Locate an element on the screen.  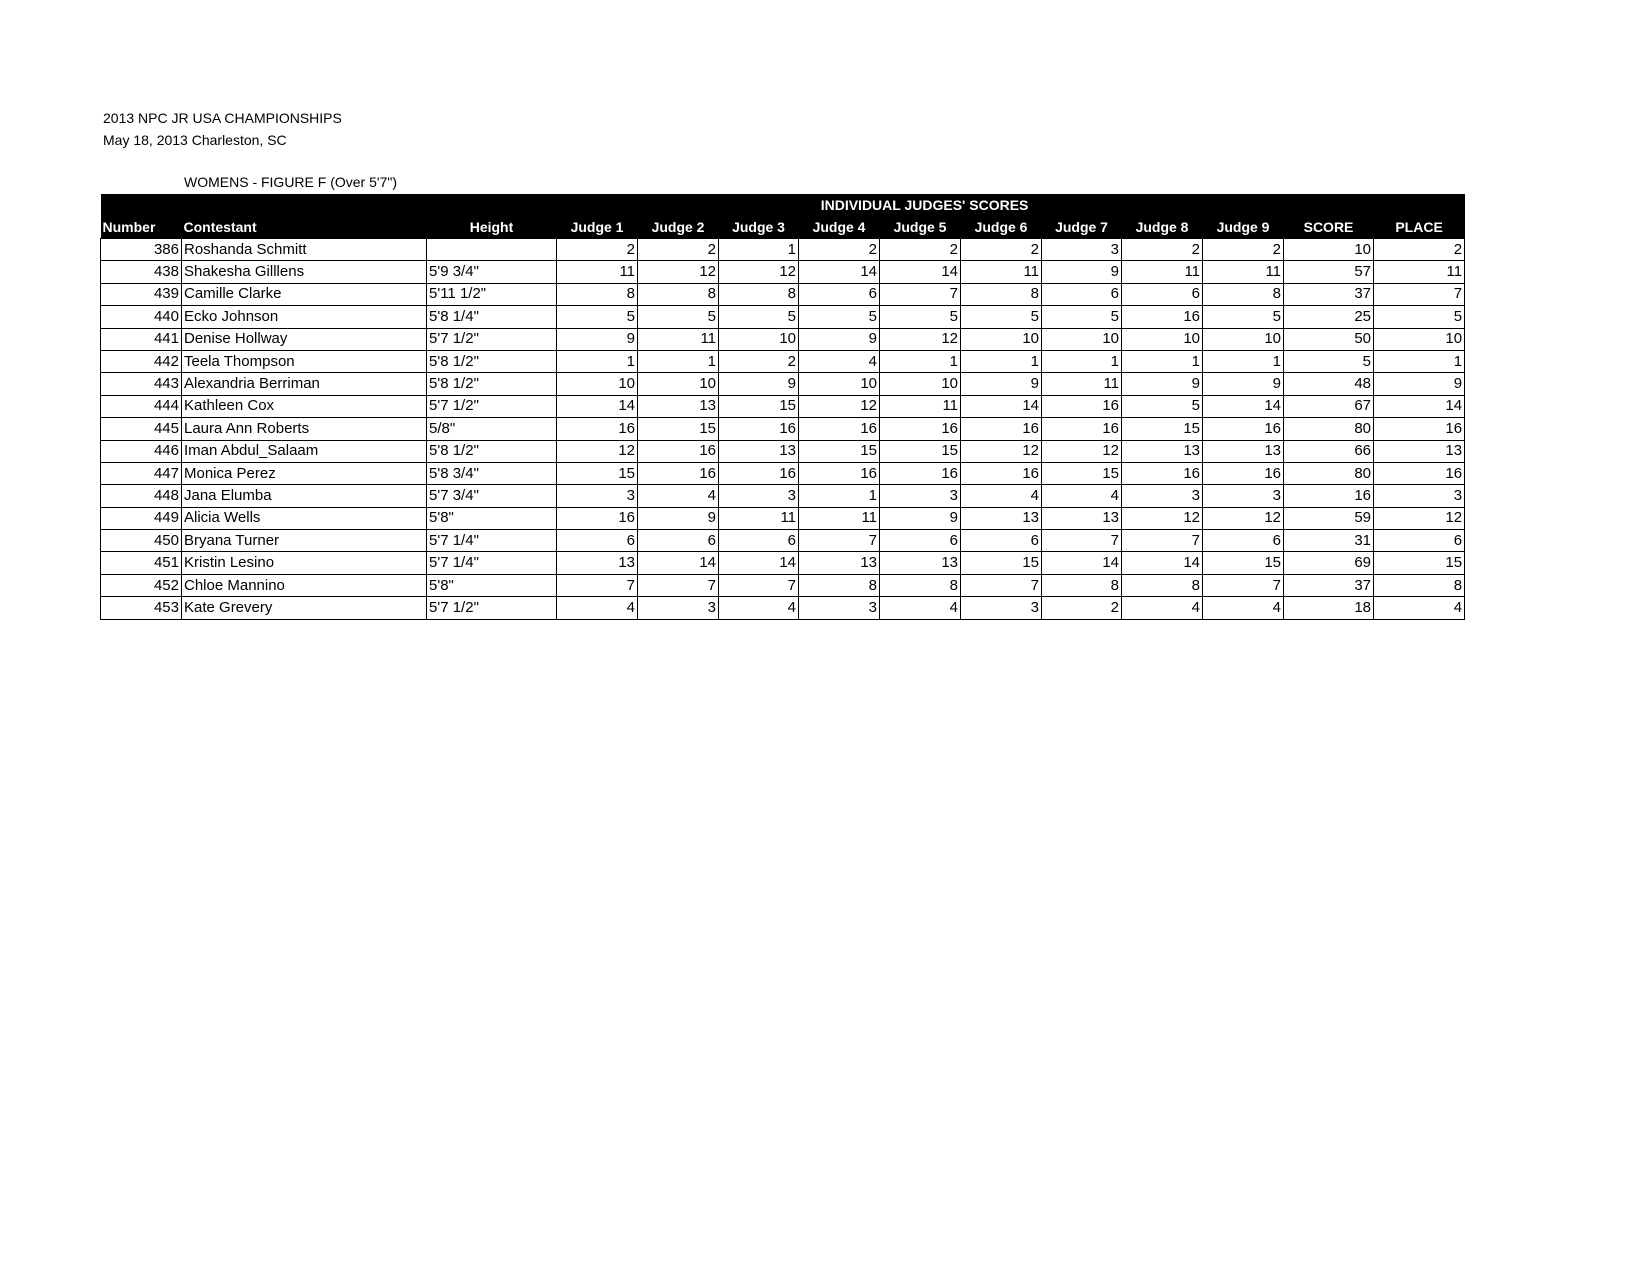
cell-judge-5: 13 is located at coordinates (920, 563).